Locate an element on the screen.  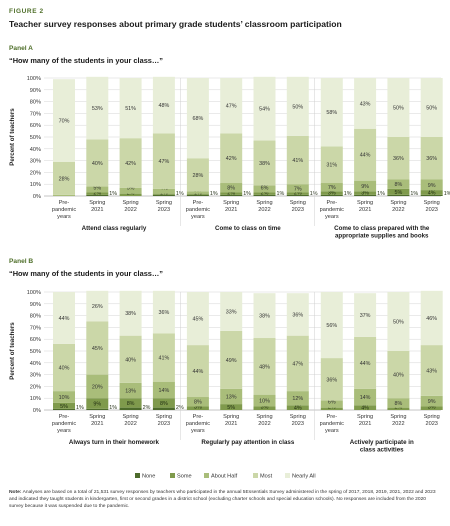
legend-label: Some is located at coordinates (184, 477).